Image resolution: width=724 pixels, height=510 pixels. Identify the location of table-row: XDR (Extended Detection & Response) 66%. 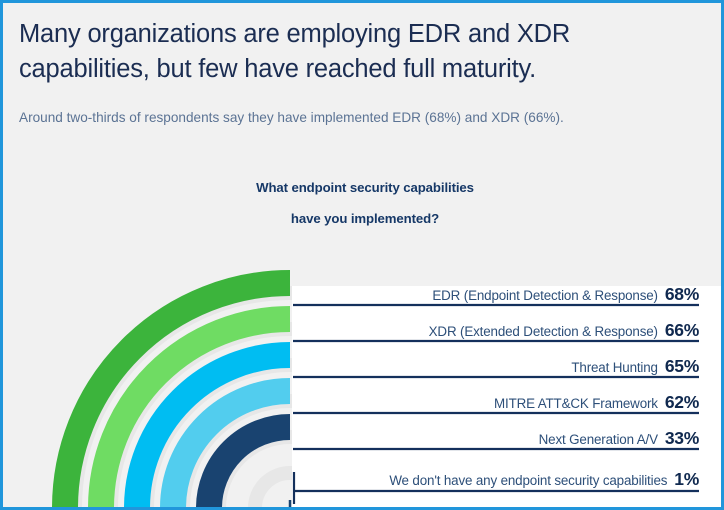
(564, 330).